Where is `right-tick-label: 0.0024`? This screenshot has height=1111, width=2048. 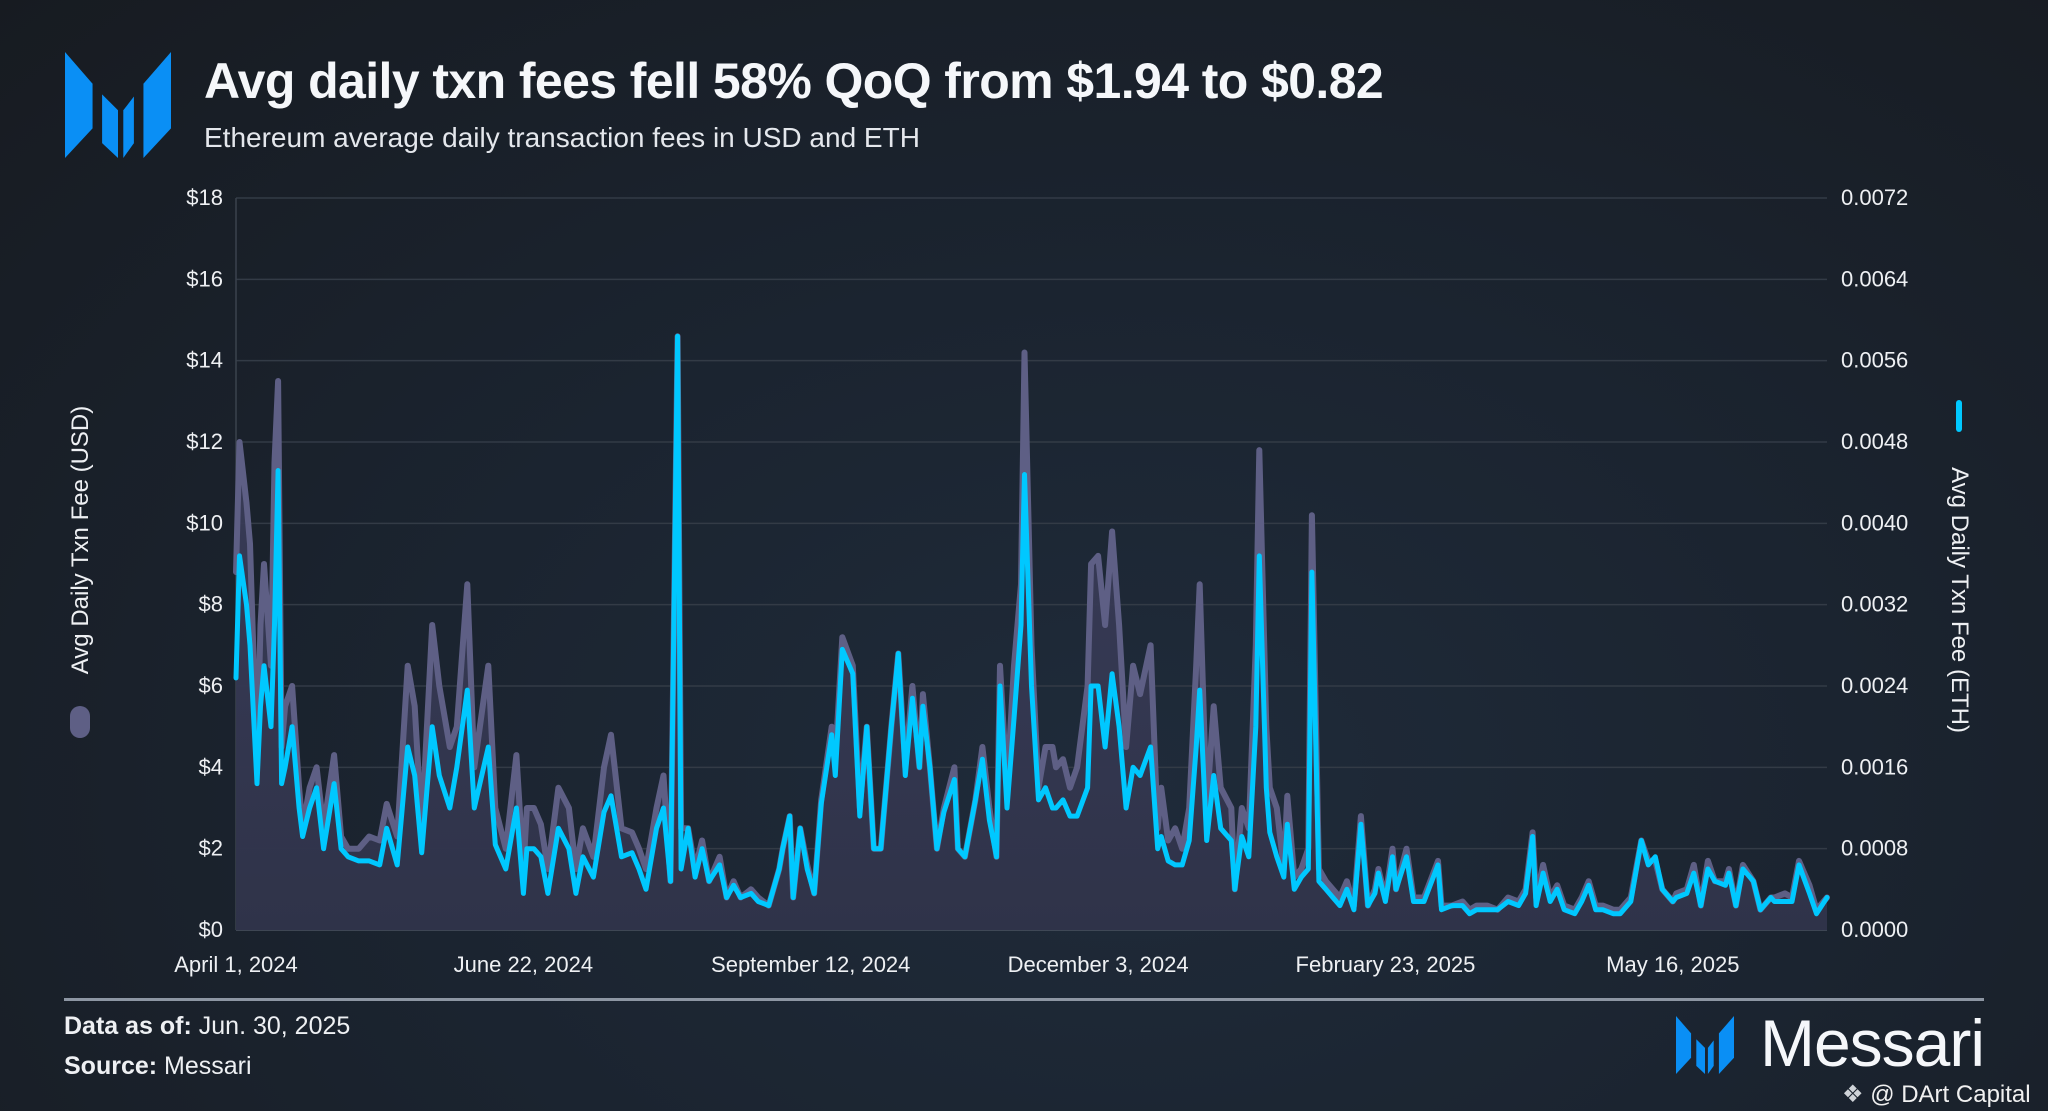
right-tick-label: 0.0024 is located at coordinates (1874, 685).